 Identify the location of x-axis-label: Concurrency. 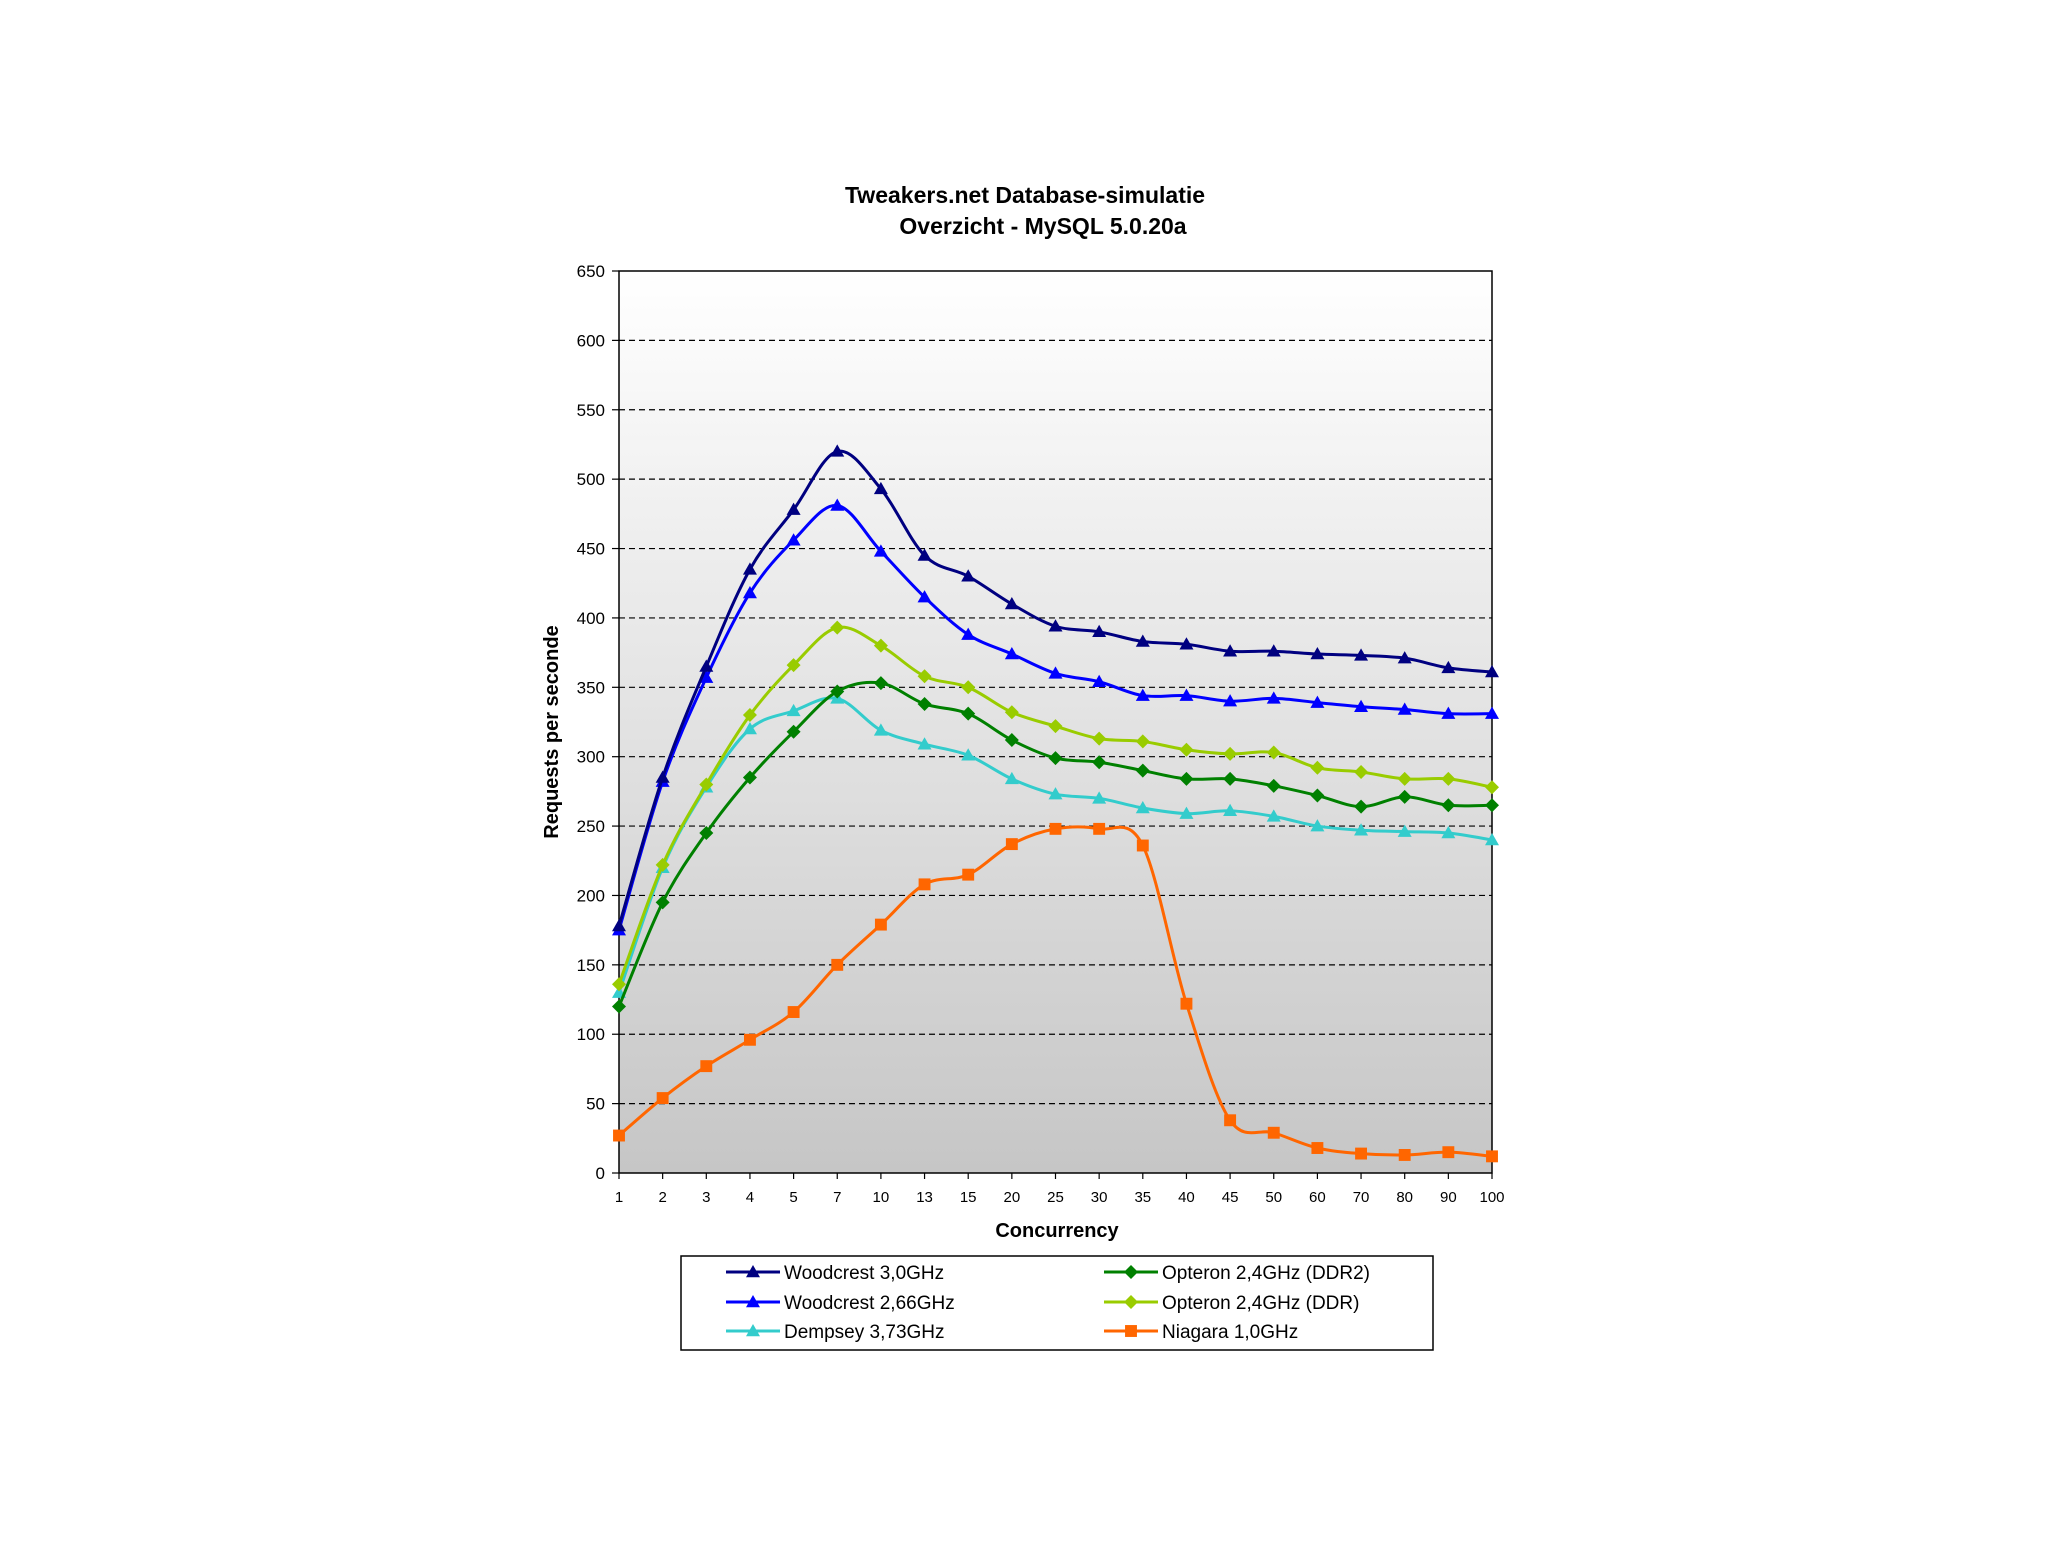
(1057, 1231).